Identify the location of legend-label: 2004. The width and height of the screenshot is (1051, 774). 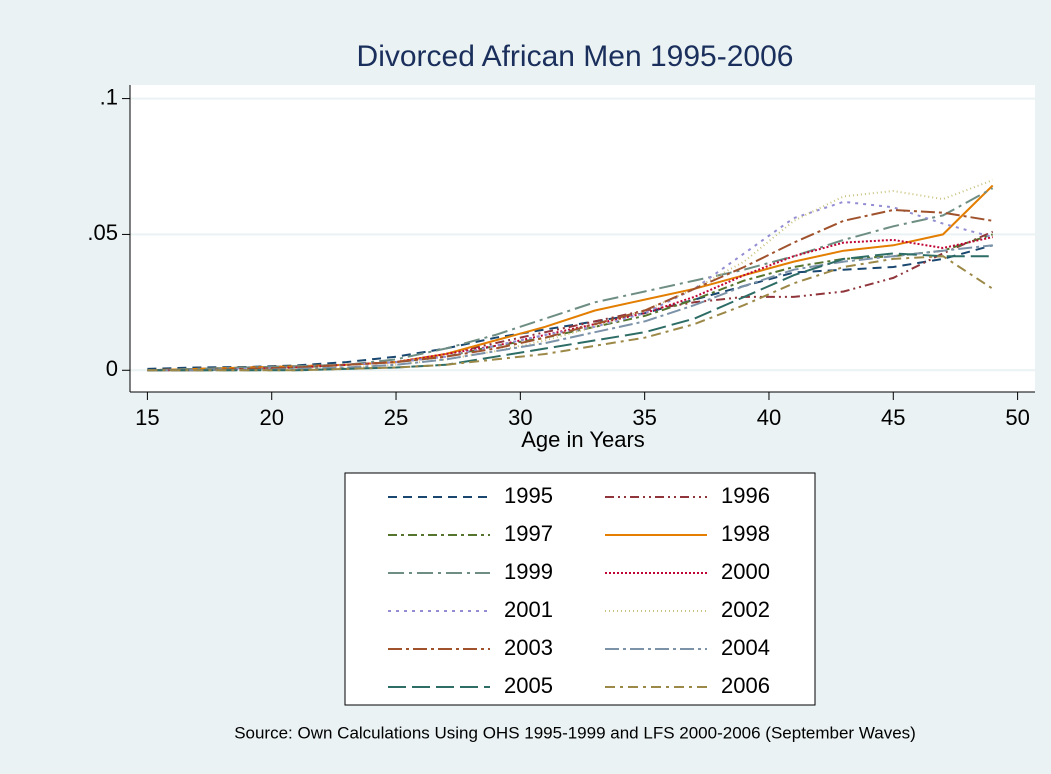
(745, 647).